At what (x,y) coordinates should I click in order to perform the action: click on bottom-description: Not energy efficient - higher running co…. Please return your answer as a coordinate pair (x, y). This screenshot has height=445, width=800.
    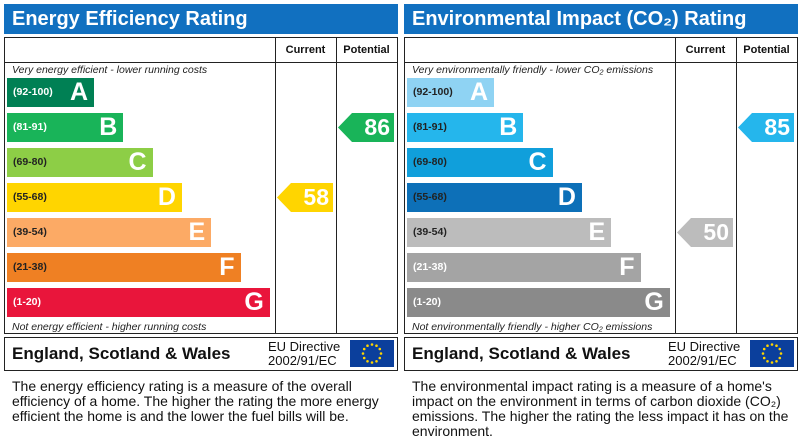
    Looking at the image, I should click on (109, 327).